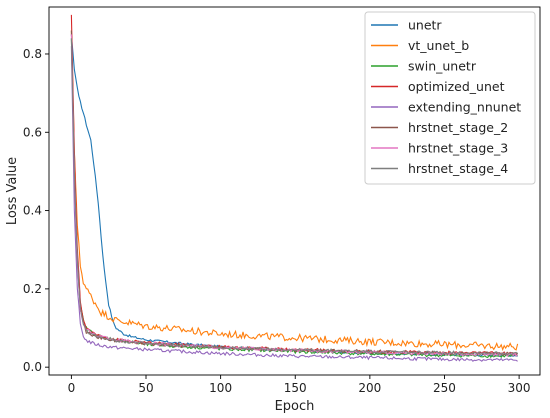 Image resolution: width=550 pixels, height=418 pixels. I want to click on legend-label: swin_unetr, so click(442, 66).